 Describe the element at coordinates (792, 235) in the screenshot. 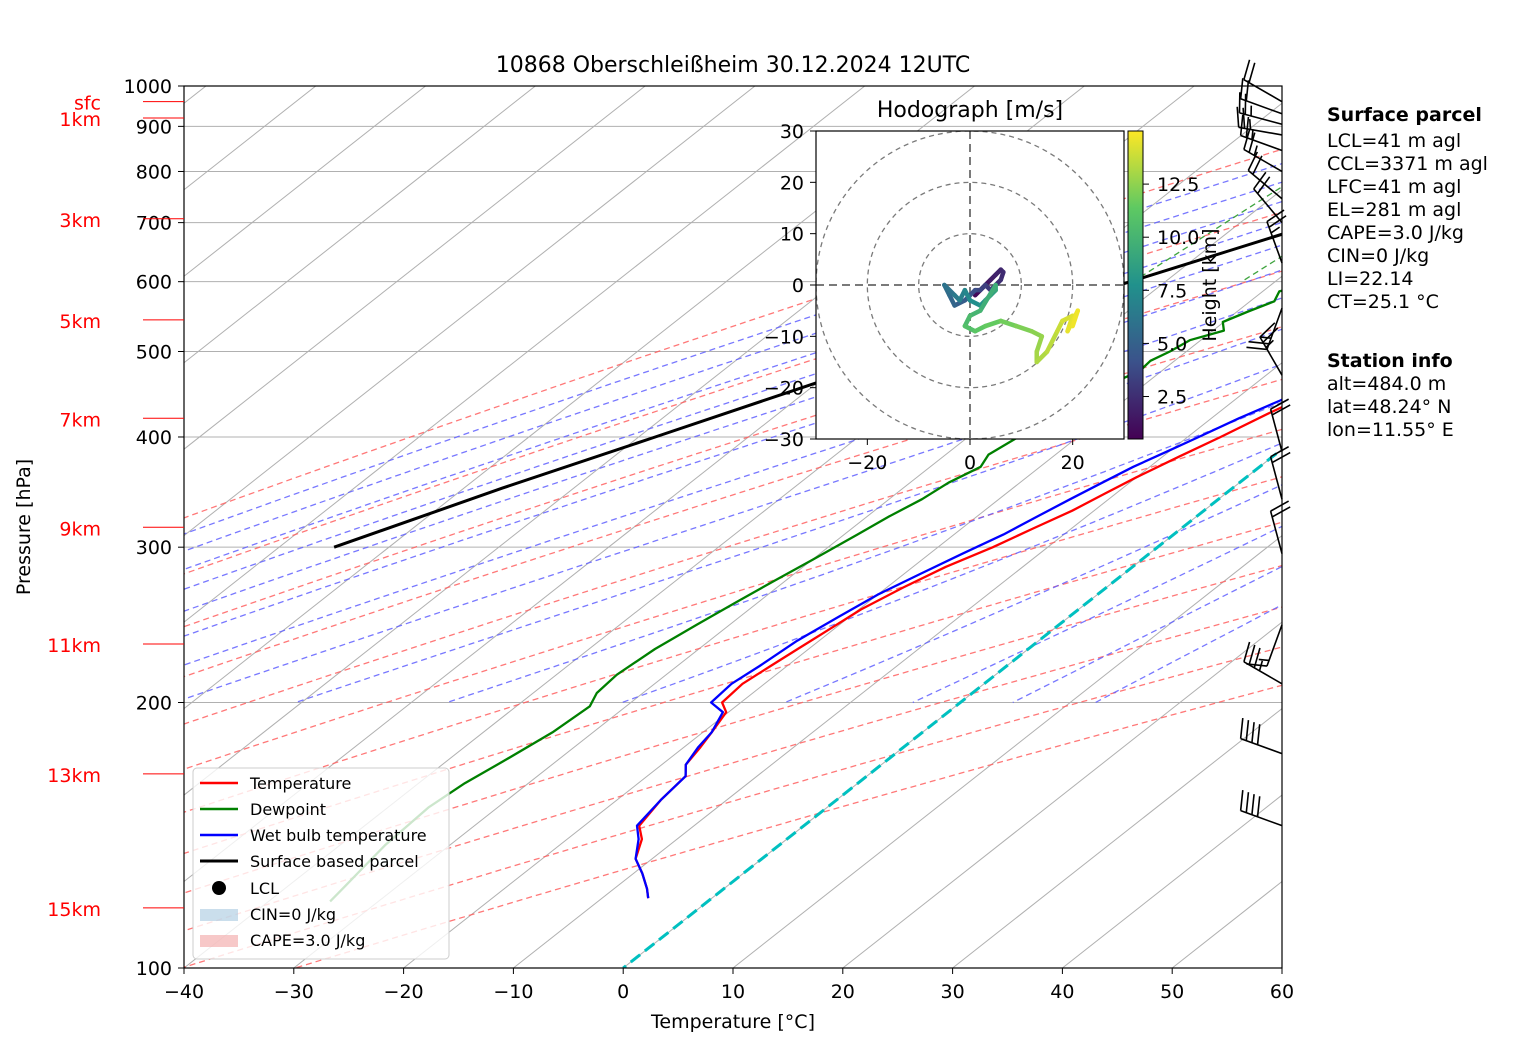

I see `hodograph-y-tick-label: 10` at that location.